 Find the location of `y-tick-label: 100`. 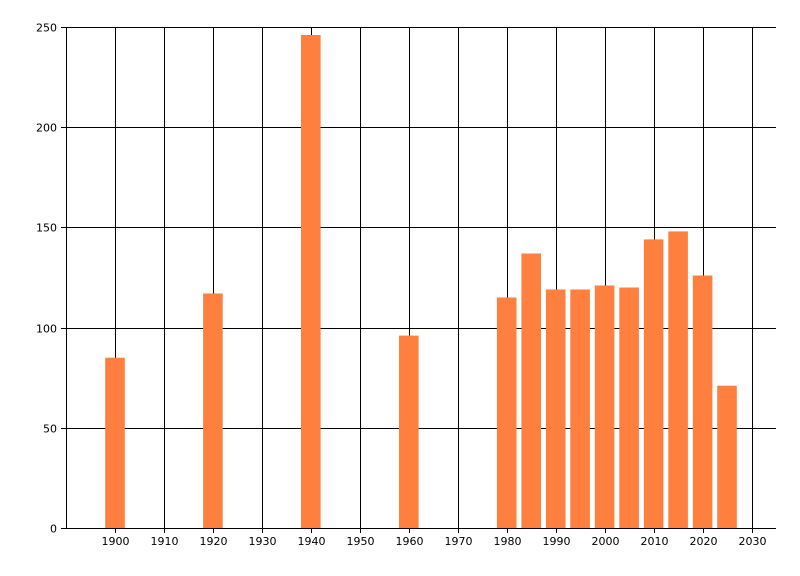

y-tick-label: 100 is located at coordinates (46, 329).